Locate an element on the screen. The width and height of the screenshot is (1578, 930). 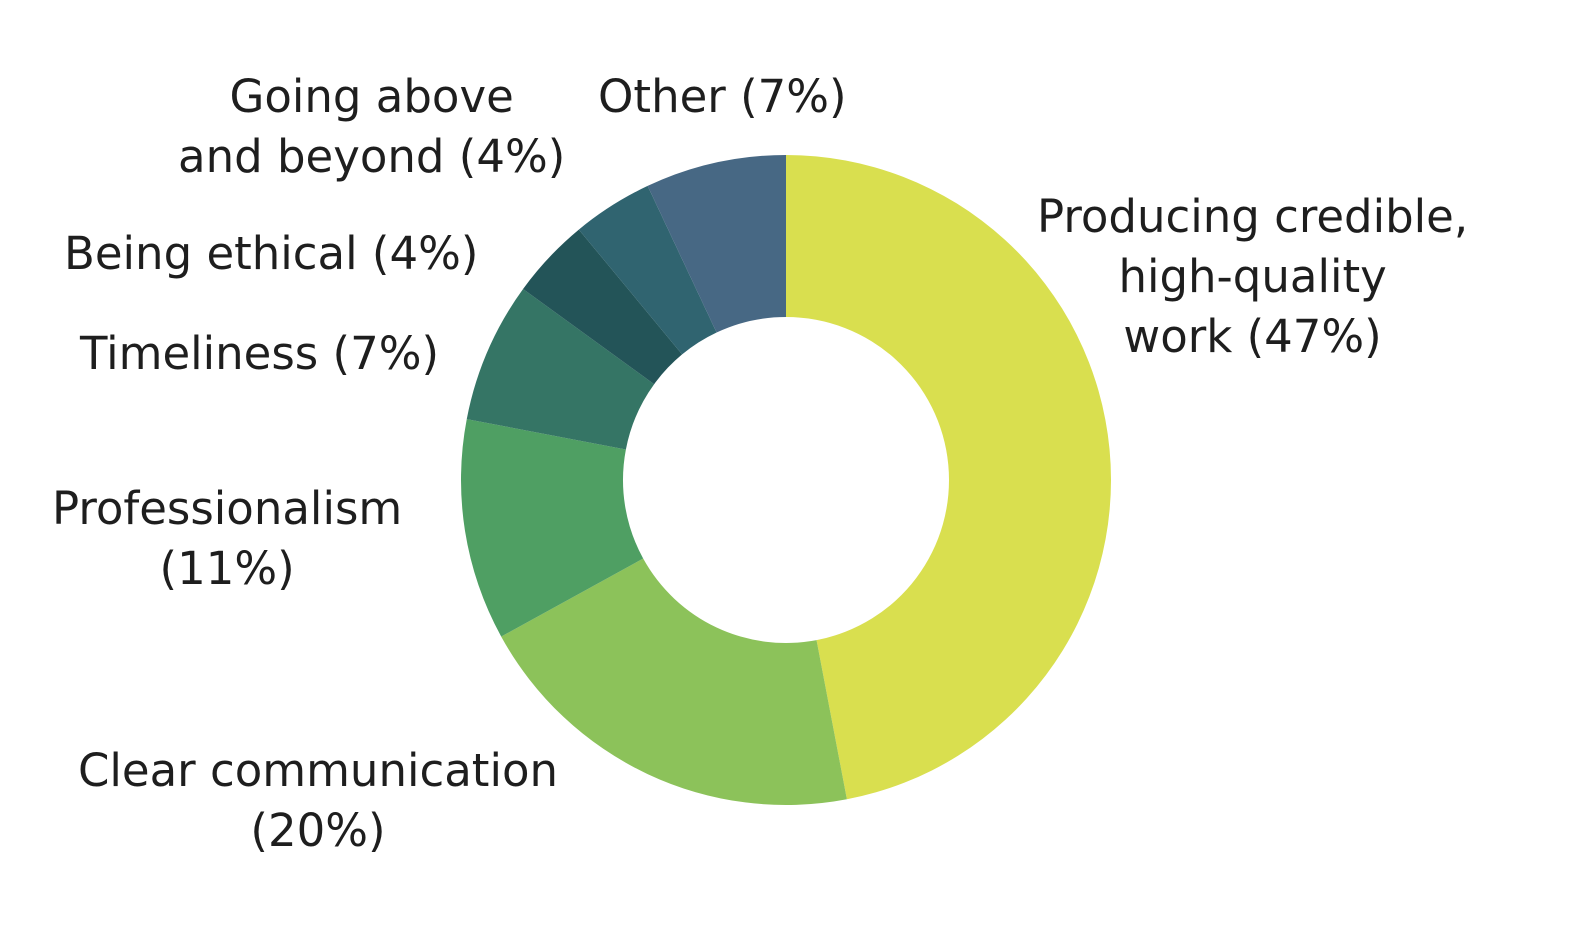
slice-label-line: Going above is located at coordinates (371, 96).